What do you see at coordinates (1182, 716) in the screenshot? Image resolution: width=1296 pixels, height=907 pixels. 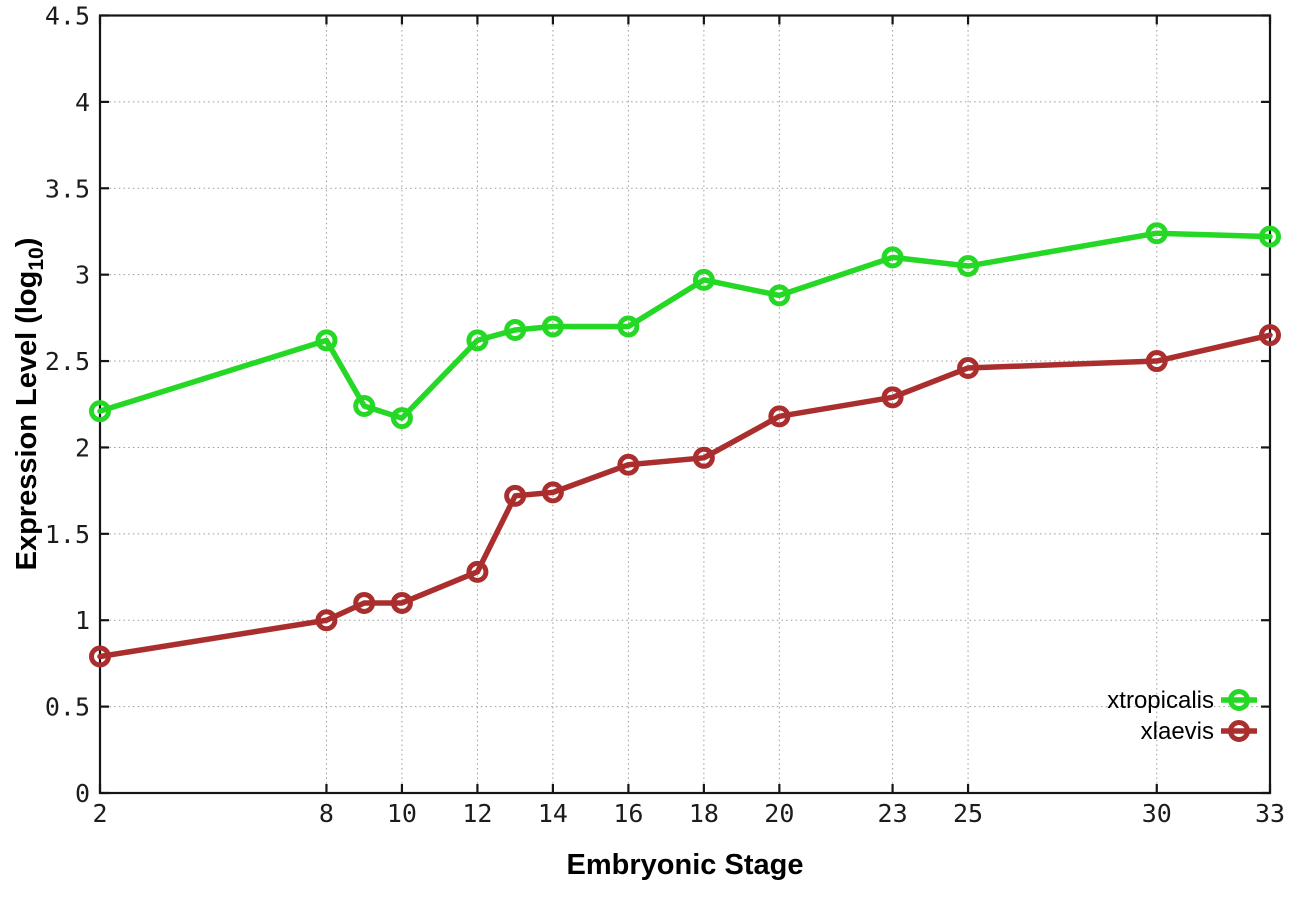 I see `legend: xtropicalis xlaevis` at bounding box center [1182, 716].